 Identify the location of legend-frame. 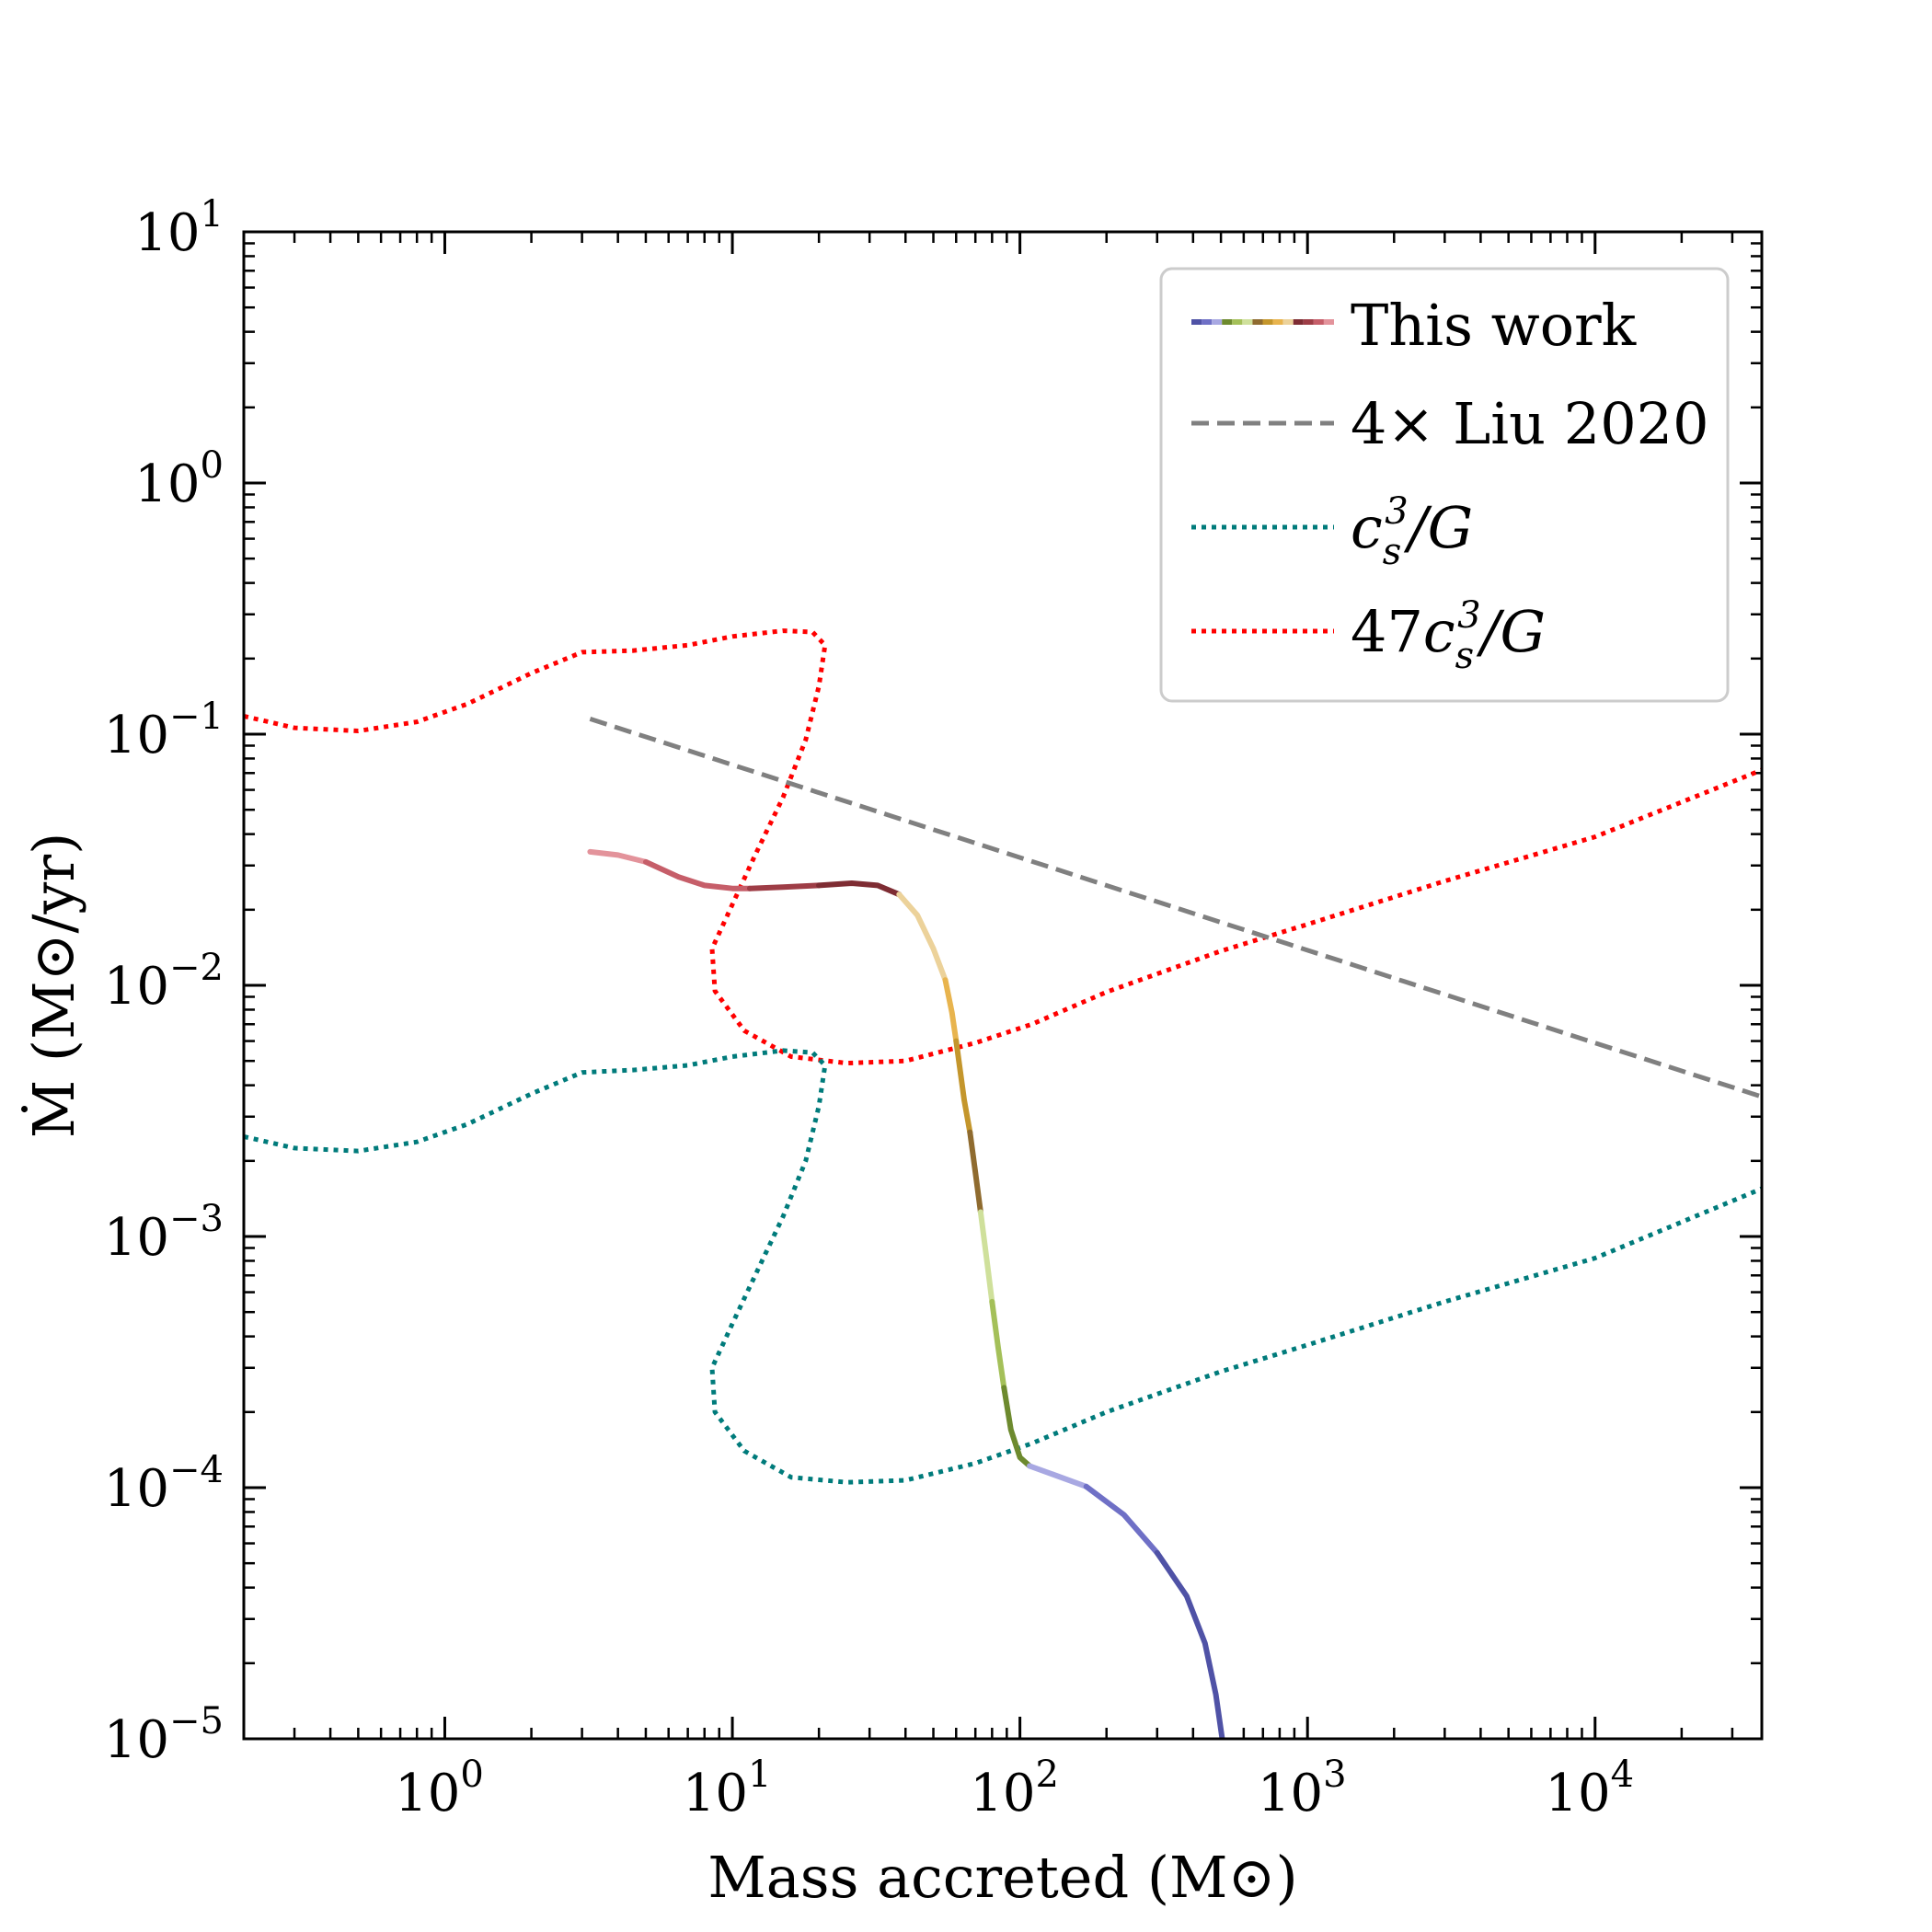
(1444, 485).